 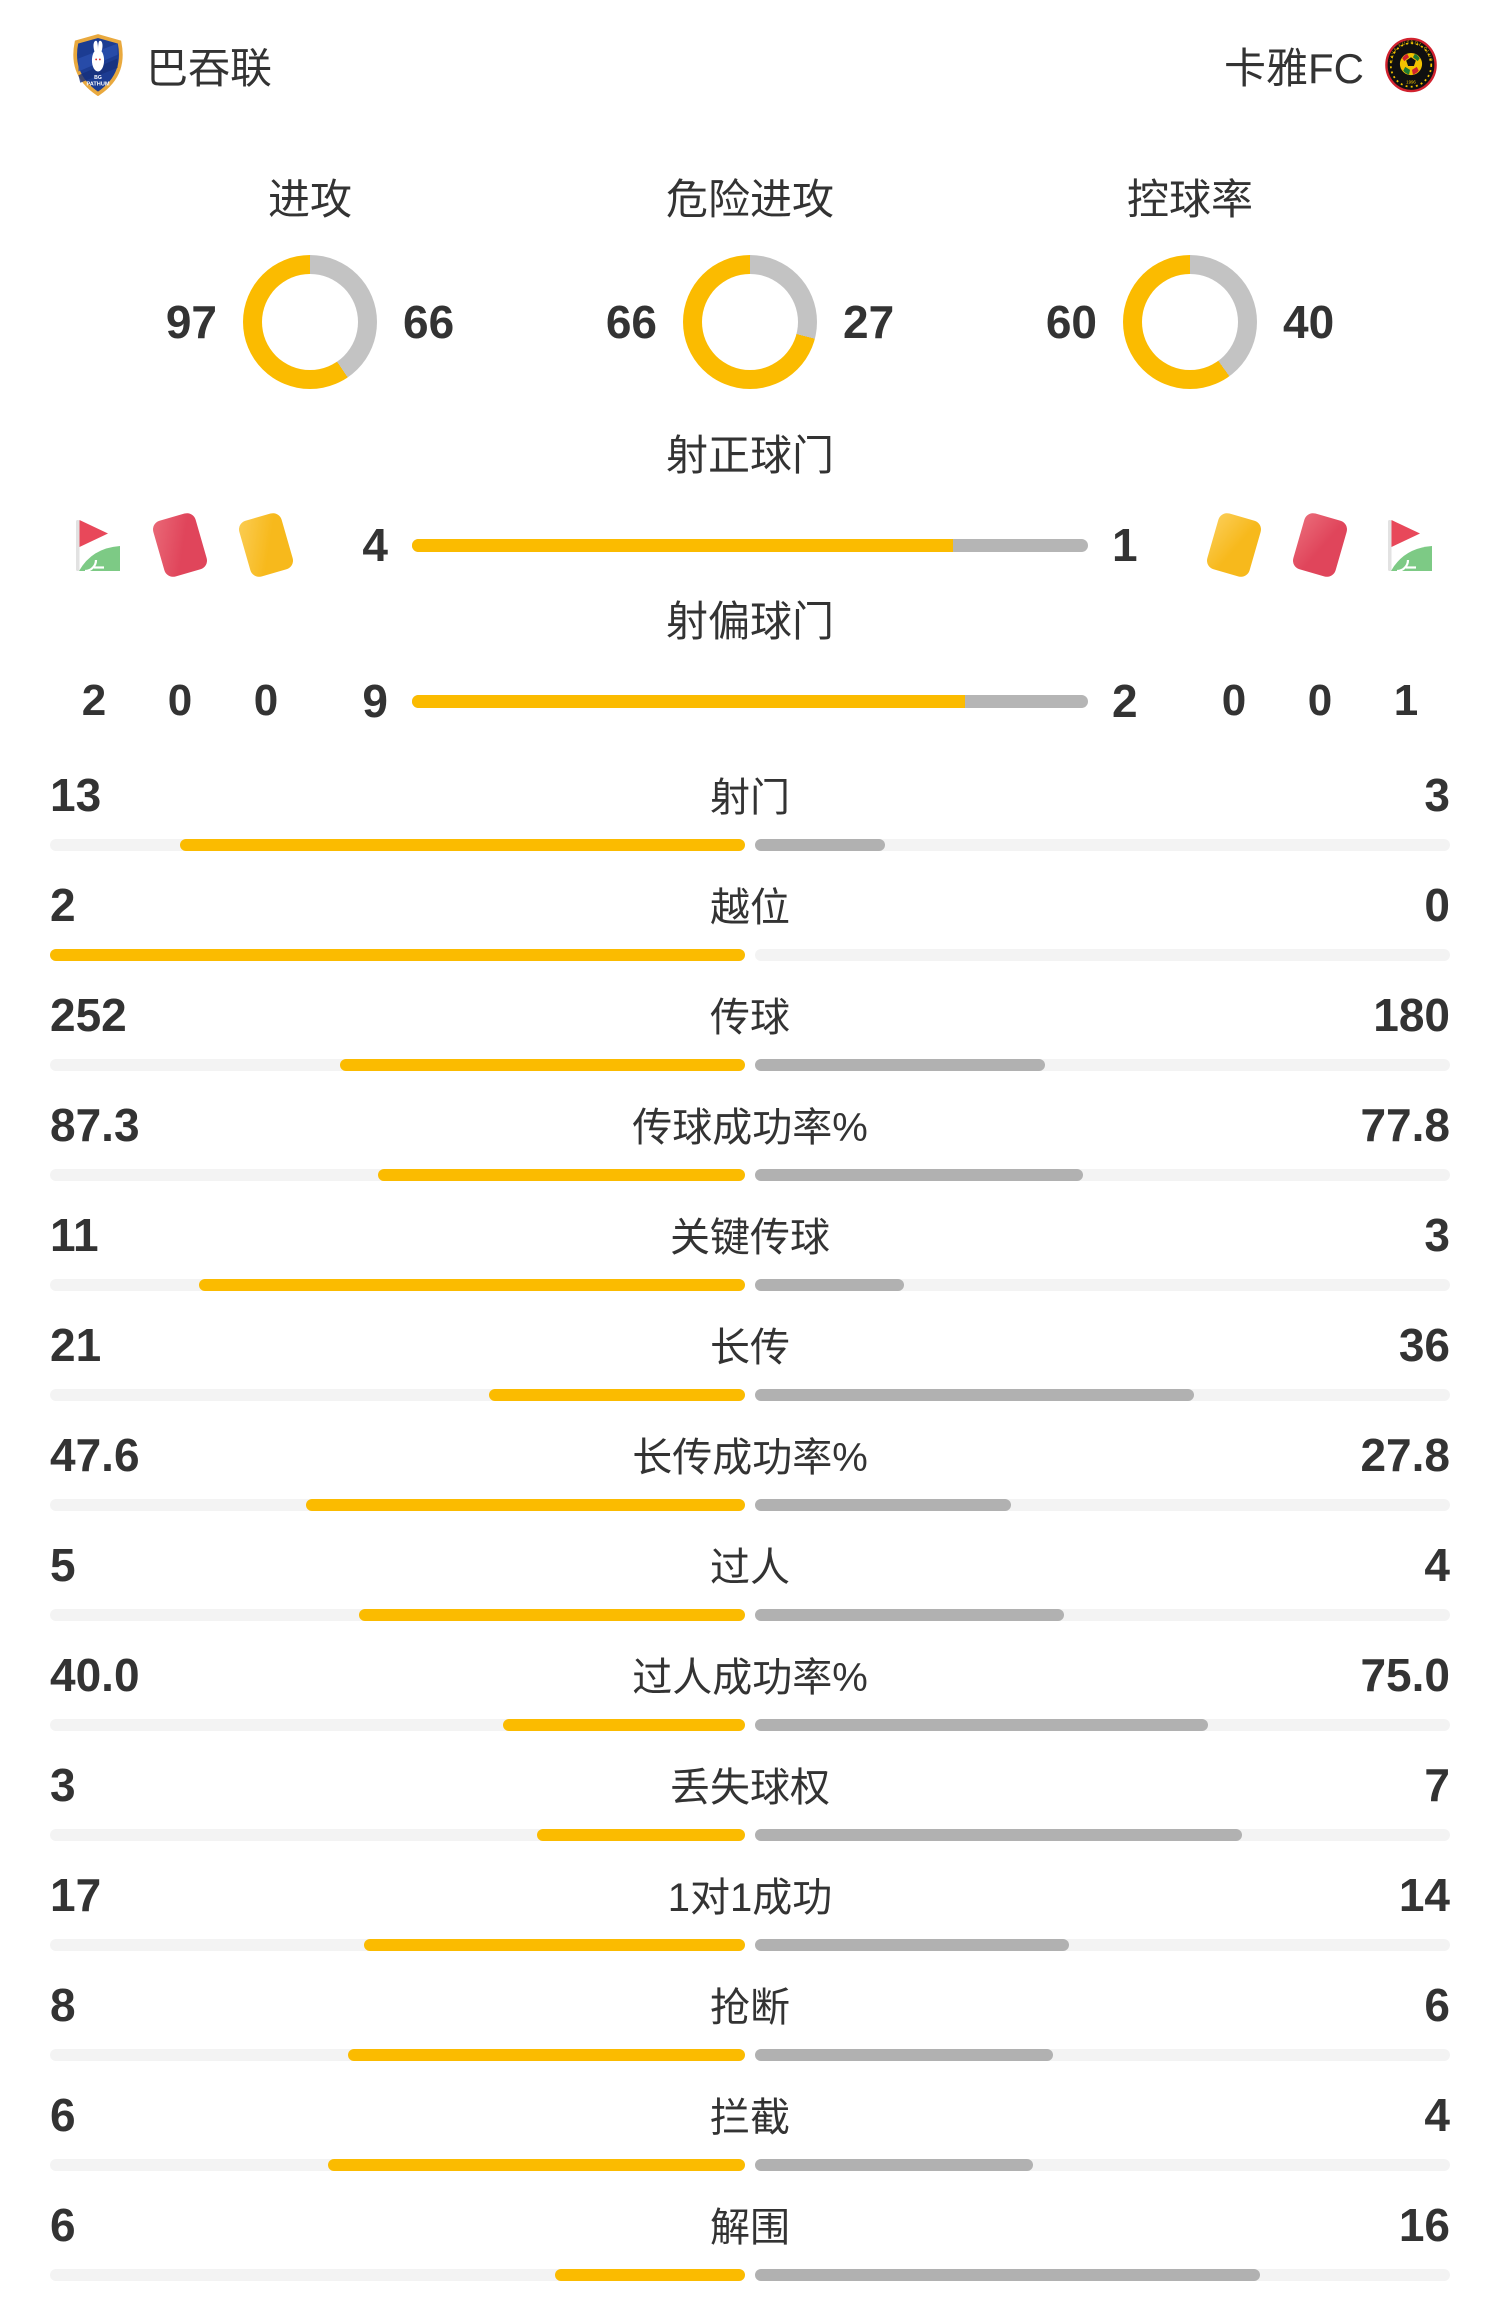 I want to click on stat-label: 解围, so click(x=750, y=2228).